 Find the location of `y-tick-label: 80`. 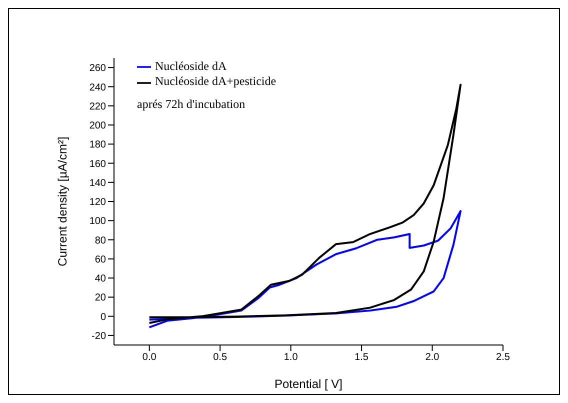

y-tick-label: 80 is located at coordinates (100, 240).